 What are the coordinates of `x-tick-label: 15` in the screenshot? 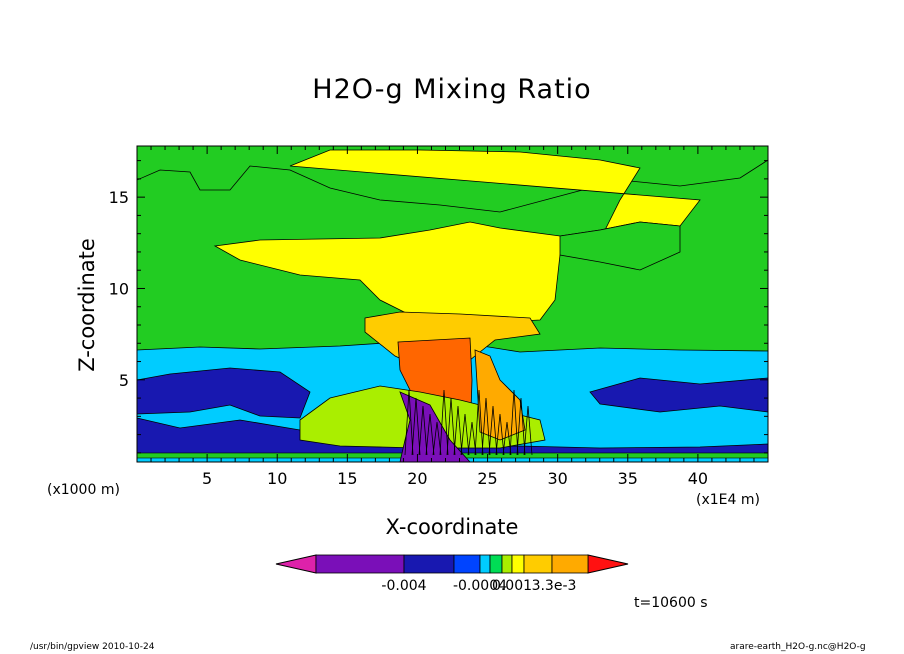 It's located at (347, 478).